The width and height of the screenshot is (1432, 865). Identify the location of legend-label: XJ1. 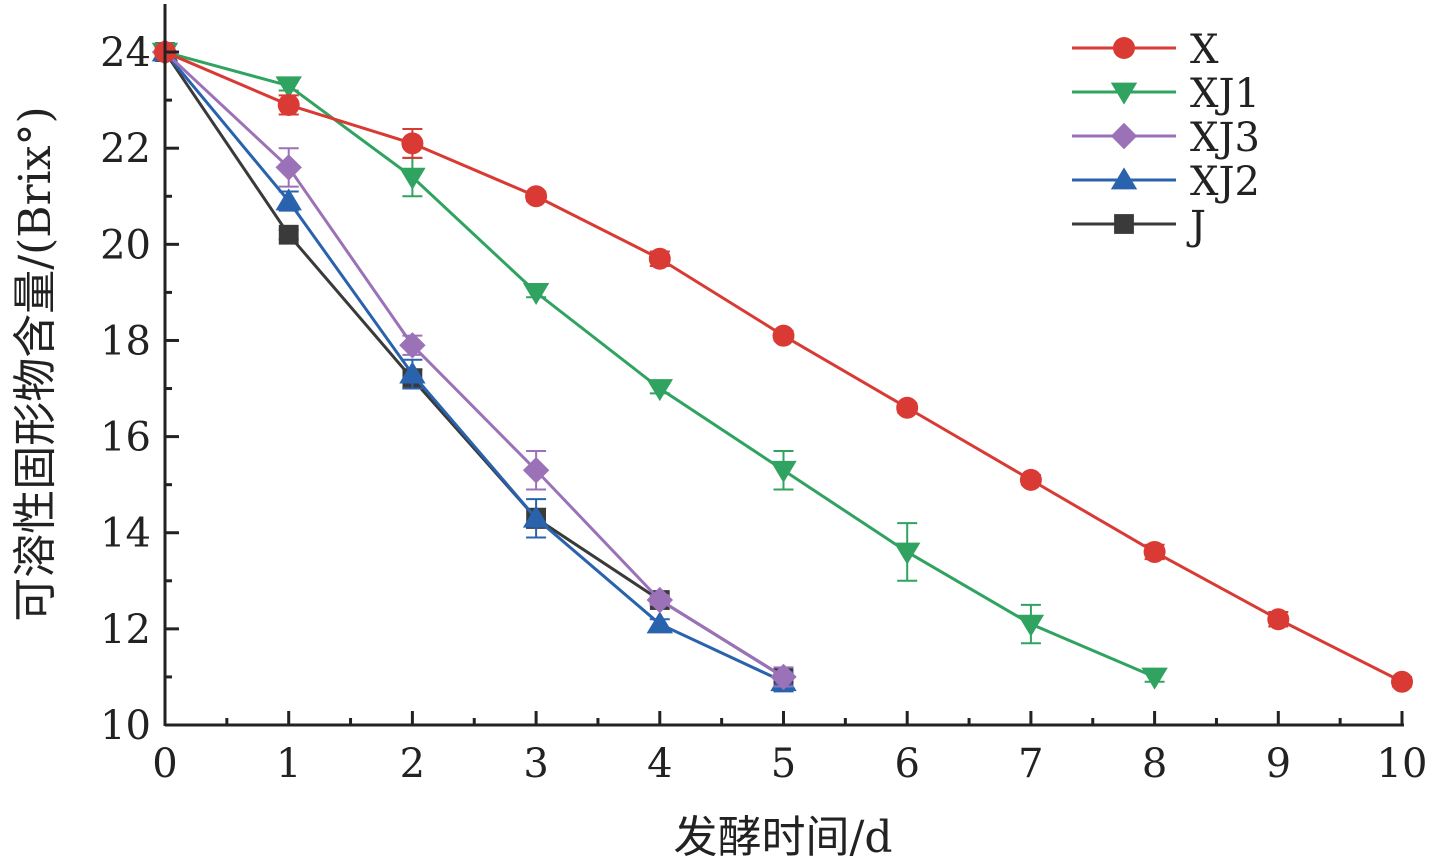
(1225, 94).